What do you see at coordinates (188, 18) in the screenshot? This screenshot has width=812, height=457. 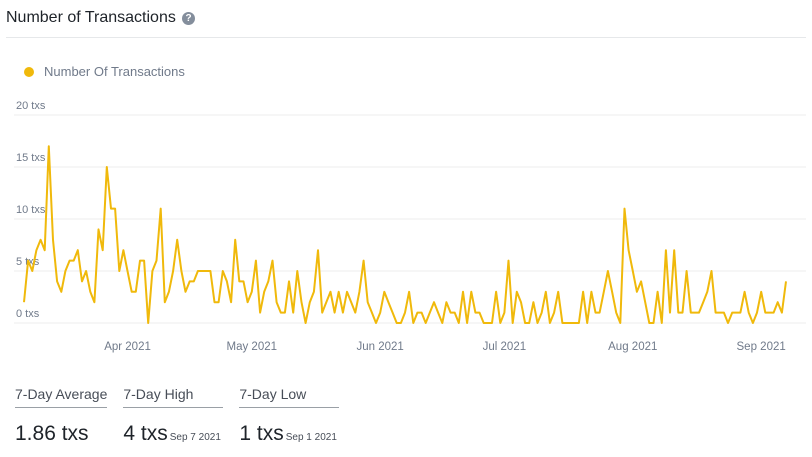 I see `question-circle-icon: ?` at bounding box center [188, 18].